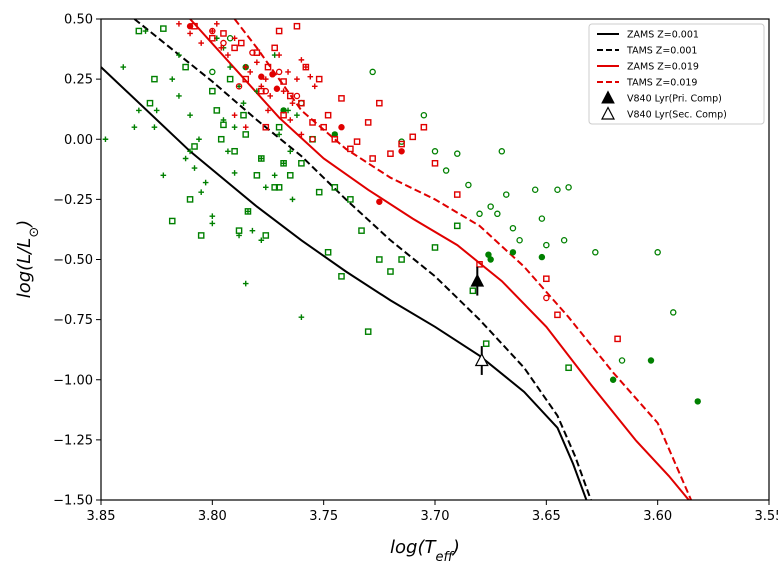 This screenshot has width=778, height=563. What do you see at coordinates (674, 99) in the screenshot?
I see `legend-label: V840 Lyr(Pri. Comp)` at bounding box center [674, 99].